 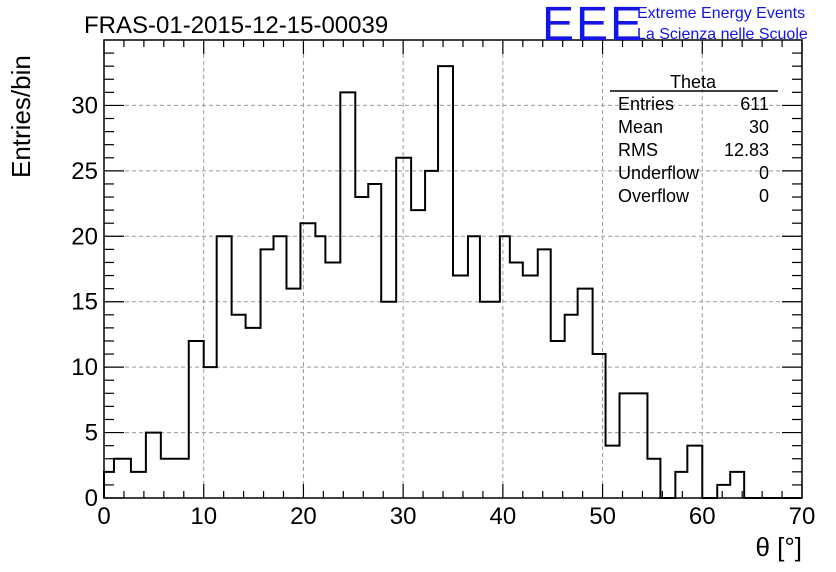 I want to click on x-tick-label: 20, so click(x=303, y=516).